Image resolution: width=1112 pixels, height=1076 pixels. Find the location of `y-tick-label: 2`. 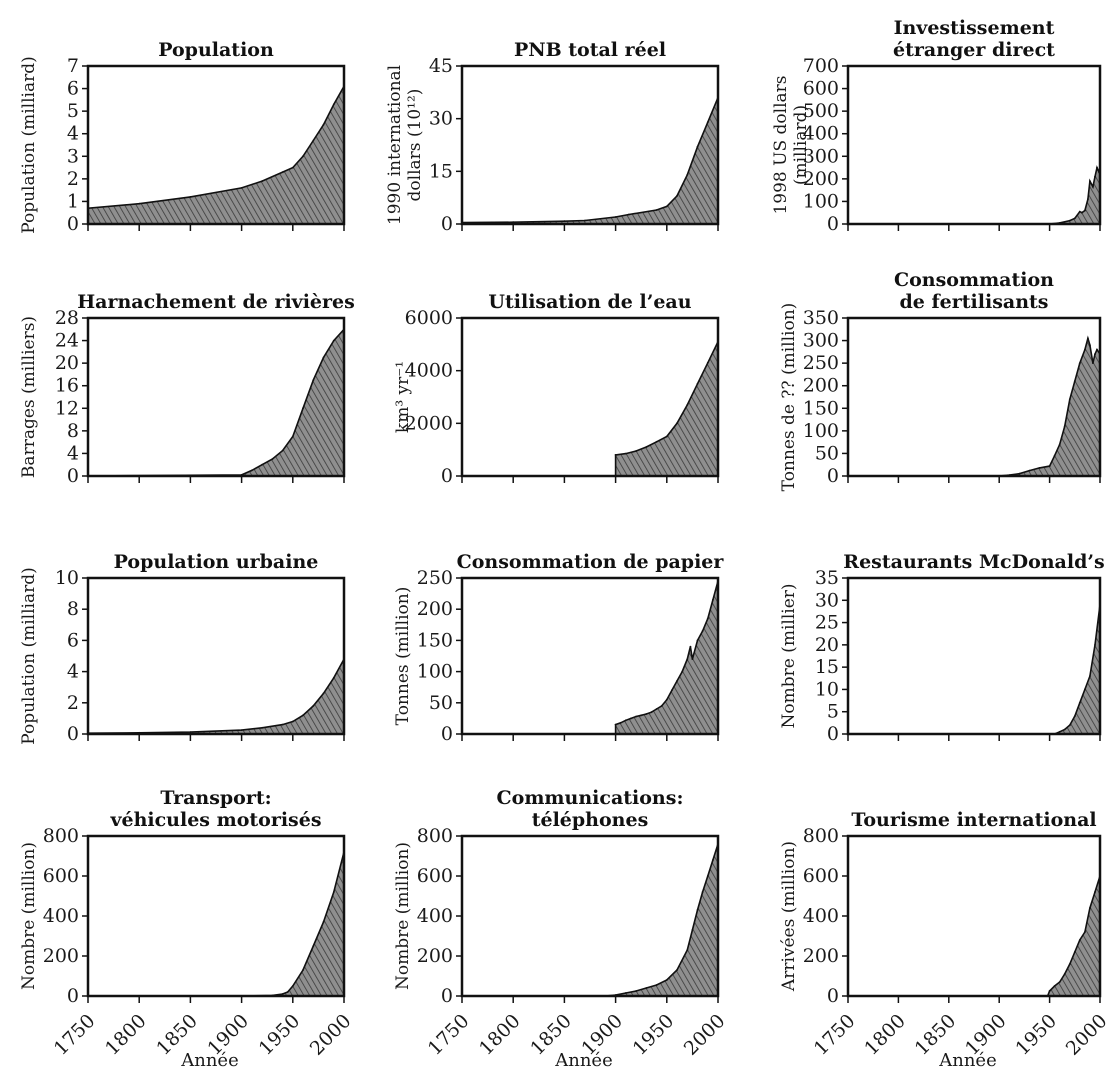

y-tick-label: 2 is located at coordinates (73, 703).